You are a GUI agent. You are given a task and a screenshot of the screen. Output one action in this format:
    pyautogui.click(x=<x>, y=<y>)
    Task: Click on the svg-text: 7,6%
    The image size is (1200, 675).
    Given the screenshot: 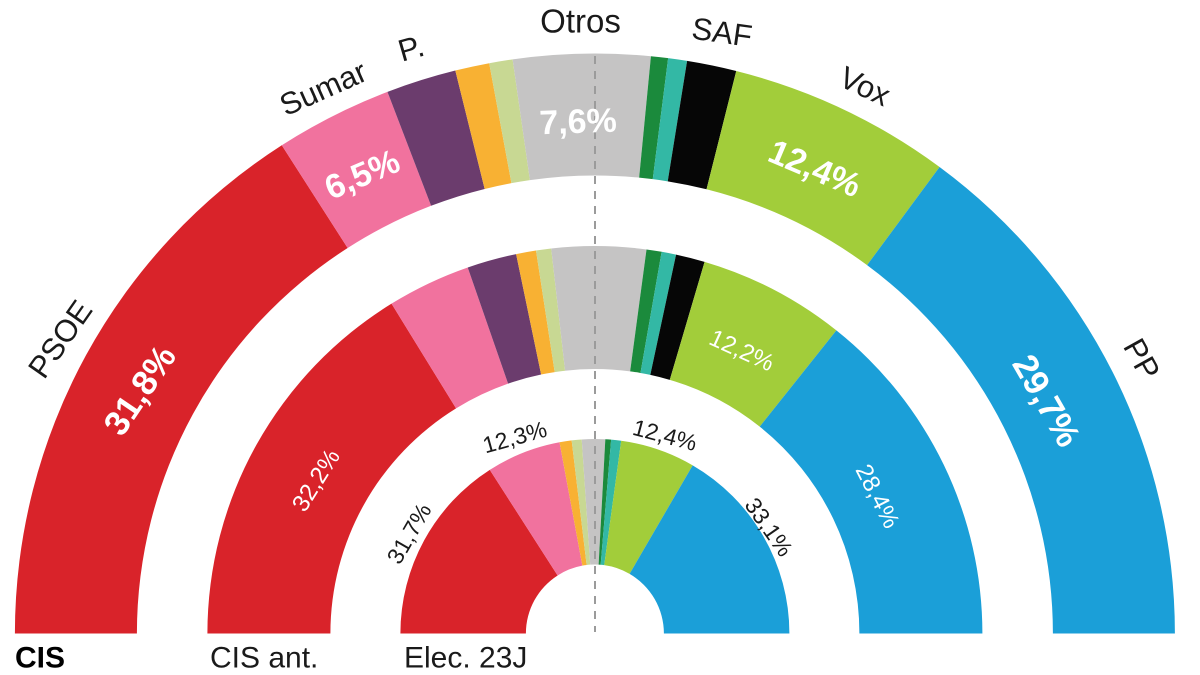 What is the action you would take?
    pyautogui.click(x=578, y=122)
    